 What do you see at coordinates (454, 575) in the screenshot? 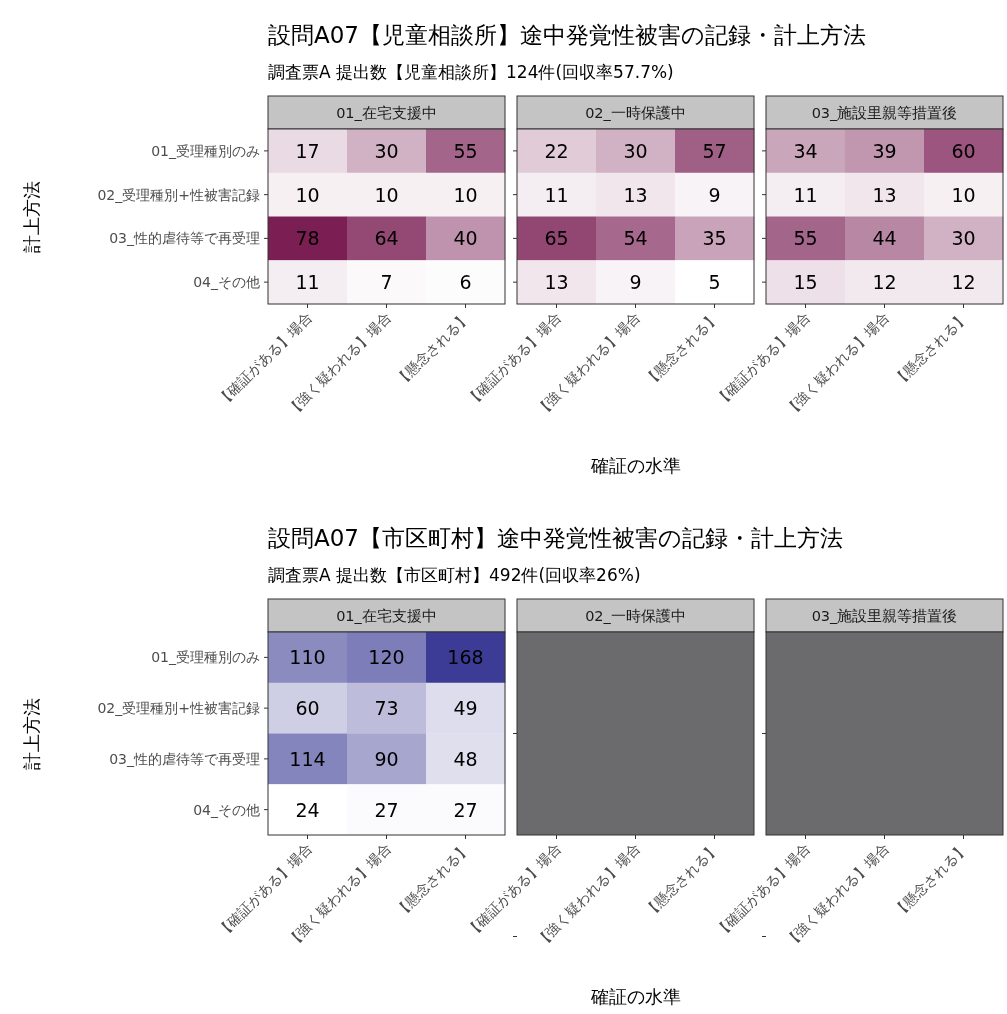
I see `text: 調査票A 提出数【市区町村】492件(回収率26%)` at bounding box center [454, 575].